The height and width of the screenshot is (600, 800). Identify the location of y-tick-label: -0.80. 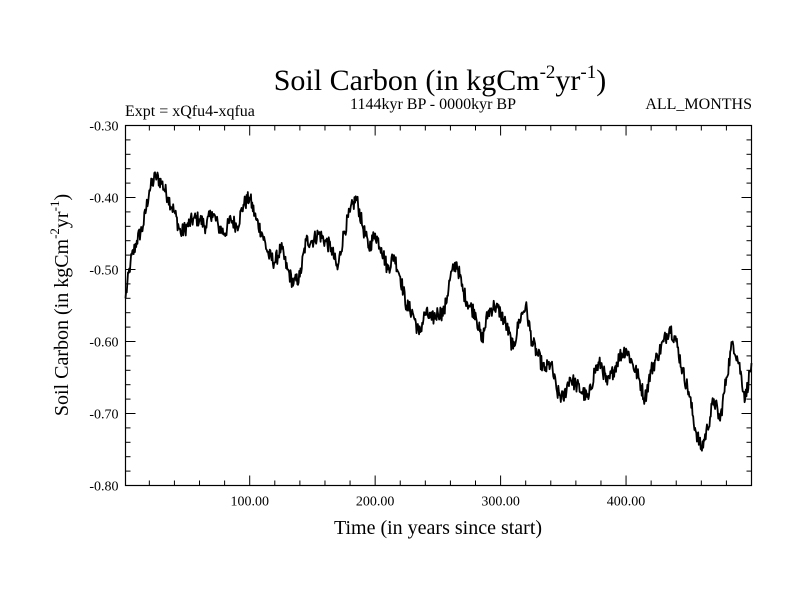
(103, 487).